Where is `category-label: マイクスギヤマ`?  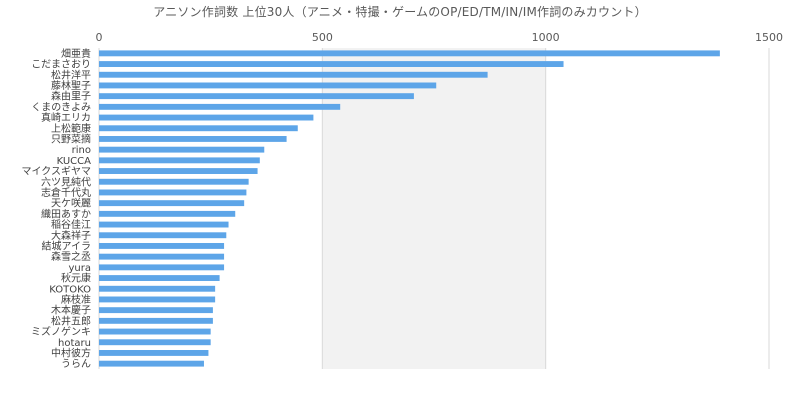
category-label: マイクスギヤマ is located at coordinates (57, 172).